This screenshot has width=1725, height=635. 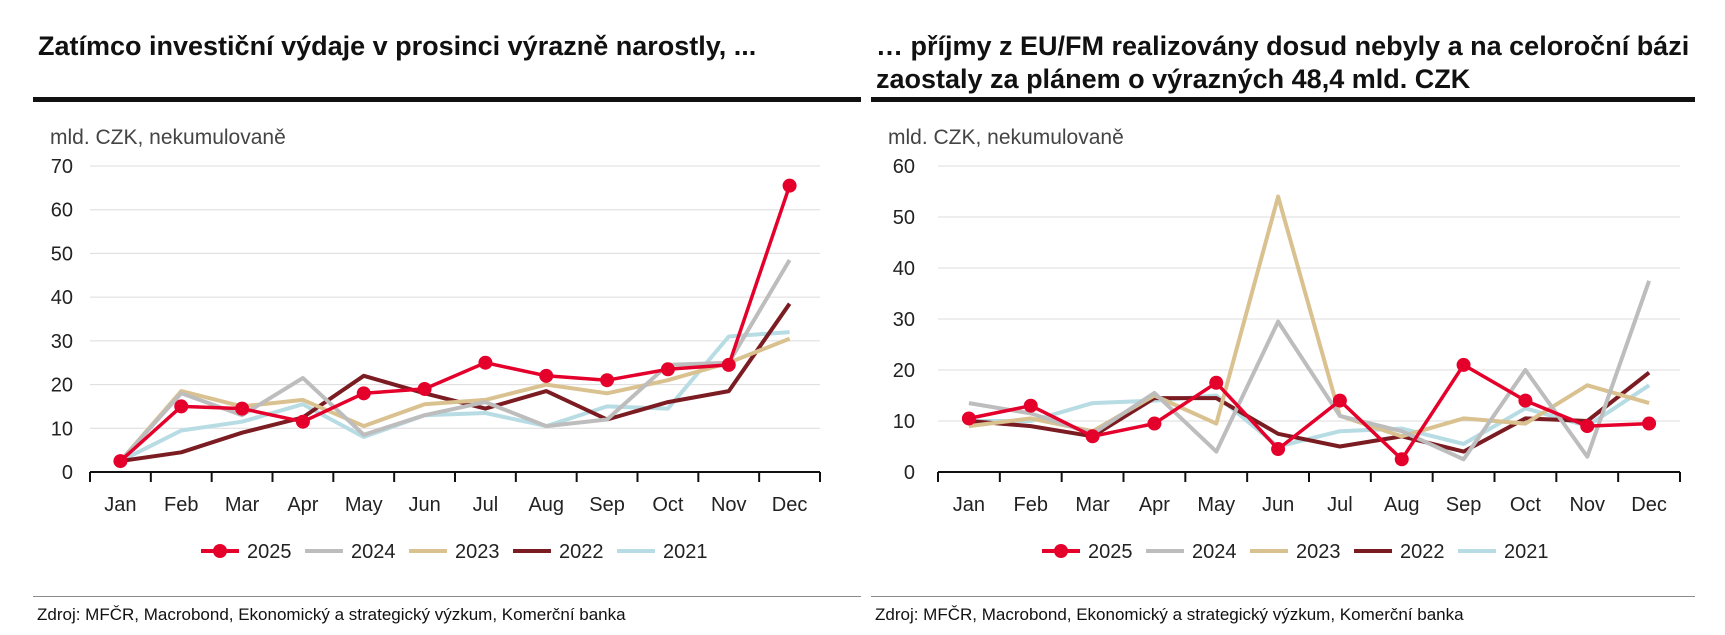 I want to click on y-tick-label: 70, so click(x=62, y=167).